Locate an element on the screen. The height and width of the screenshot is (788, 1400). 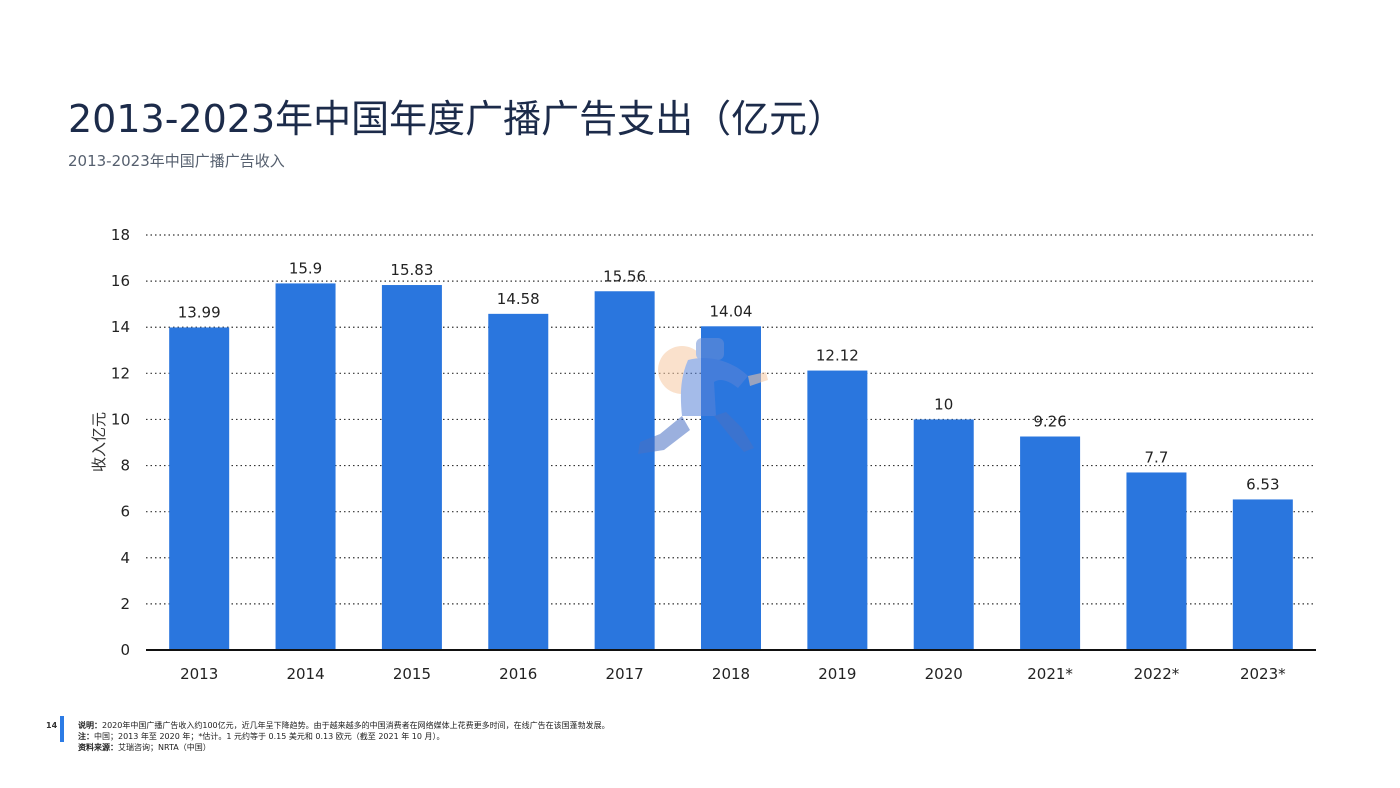
y-tick-label: 6 is located at coordinates (125, 512).